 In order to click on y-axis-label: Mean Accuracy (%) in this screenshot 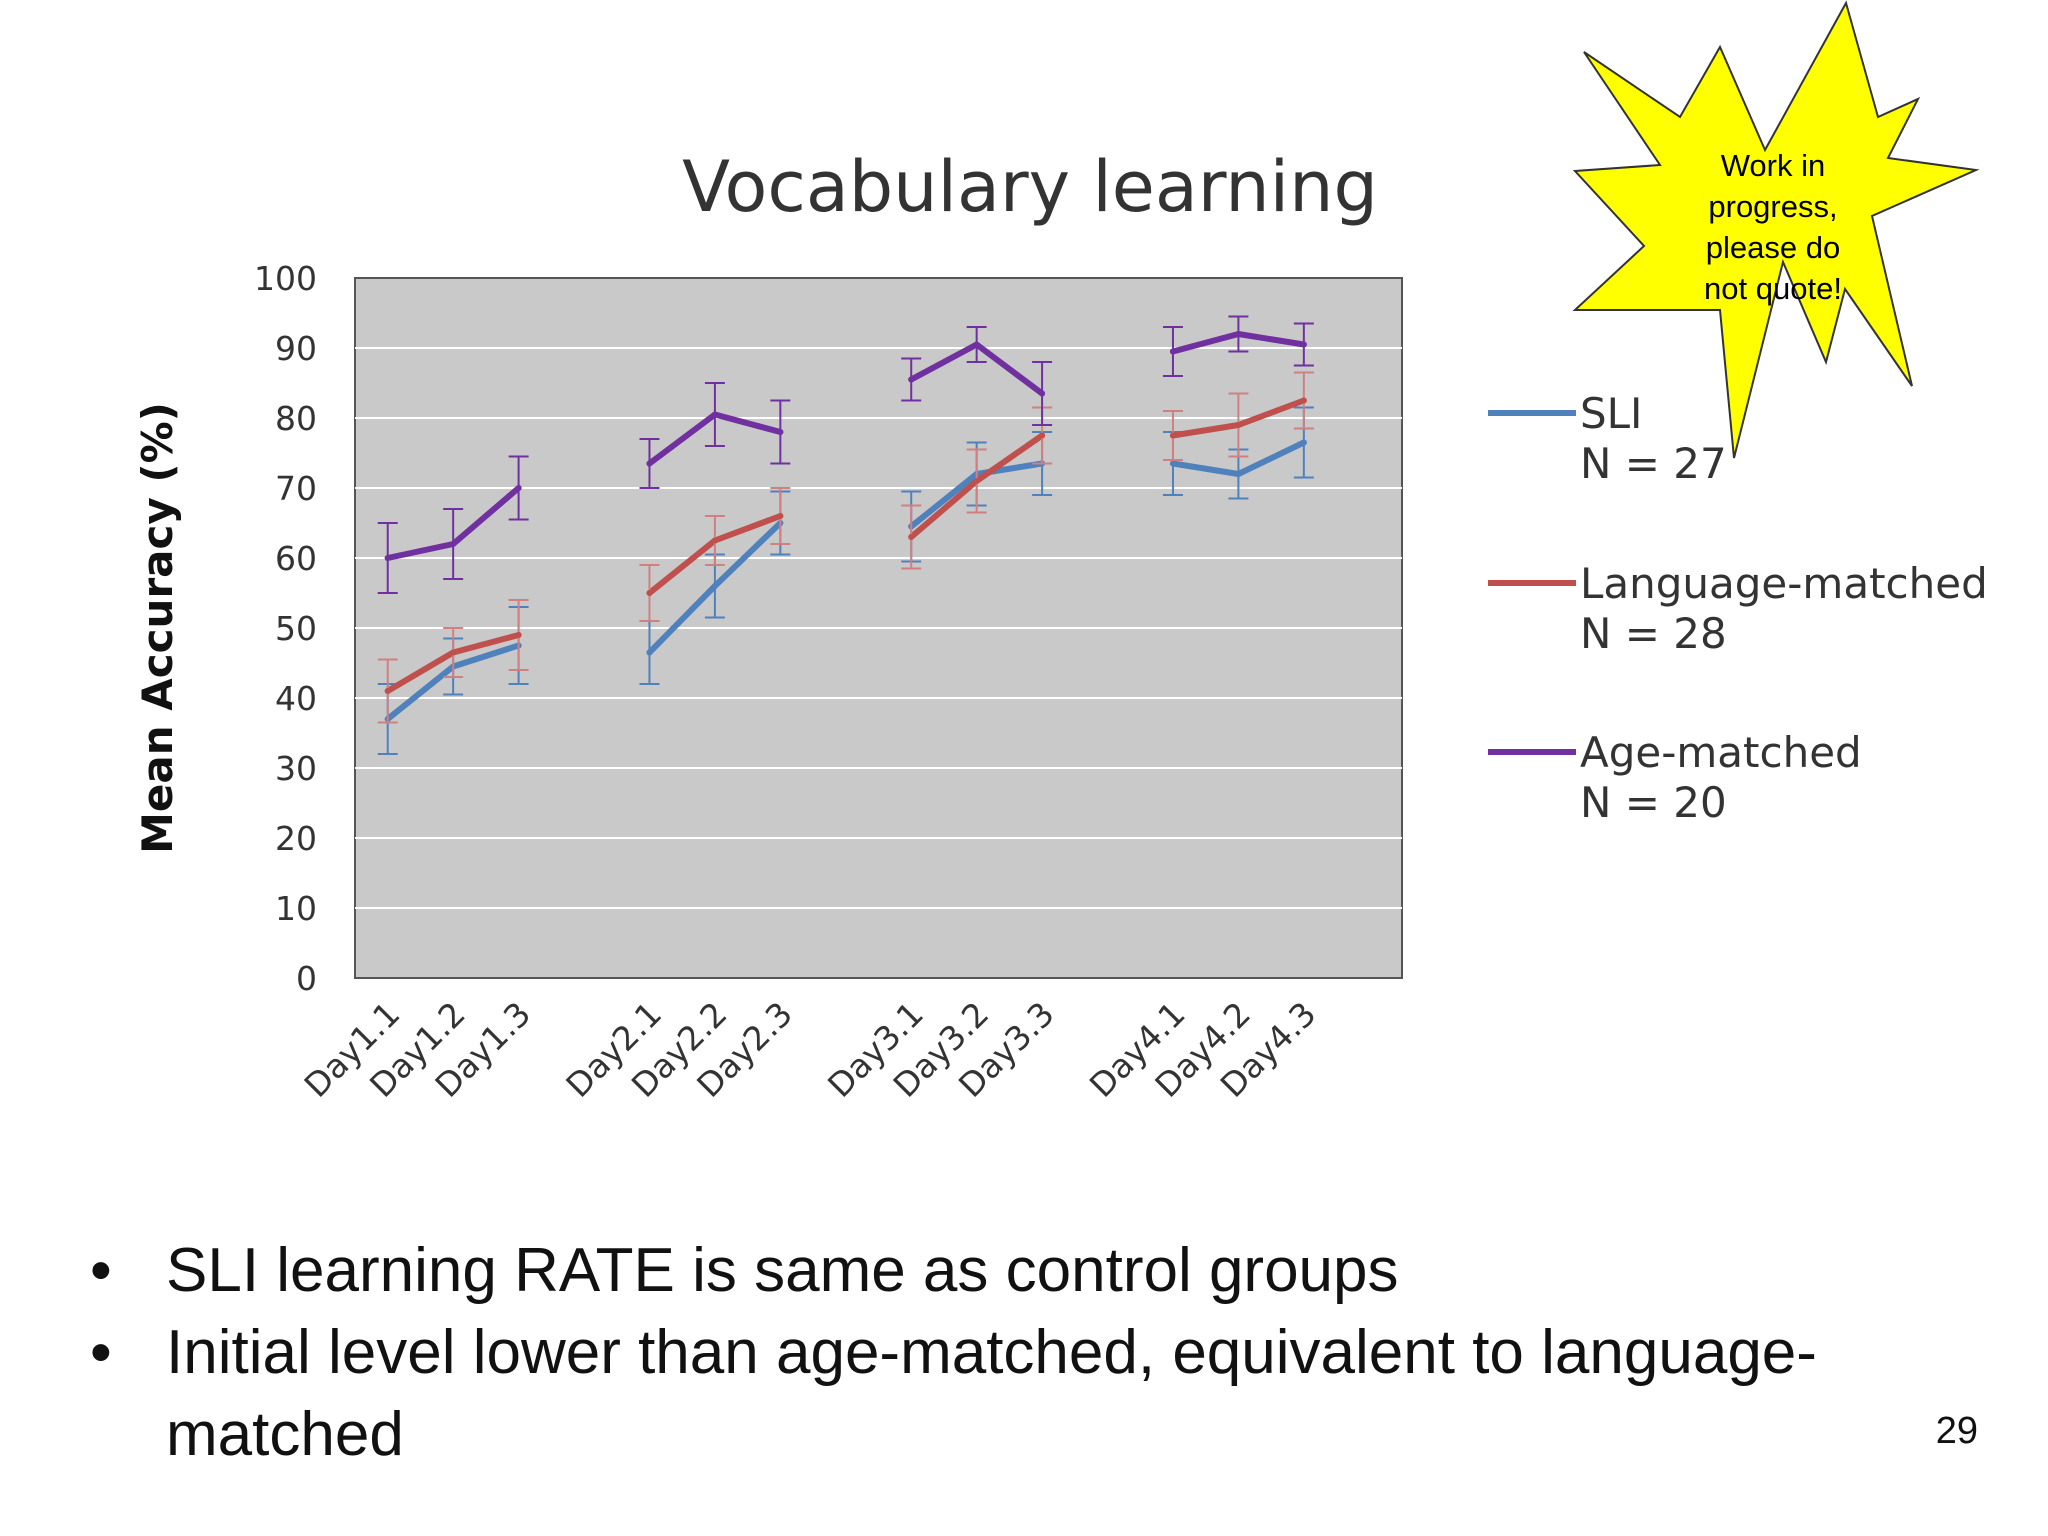, I will do `click(157, 628)`.